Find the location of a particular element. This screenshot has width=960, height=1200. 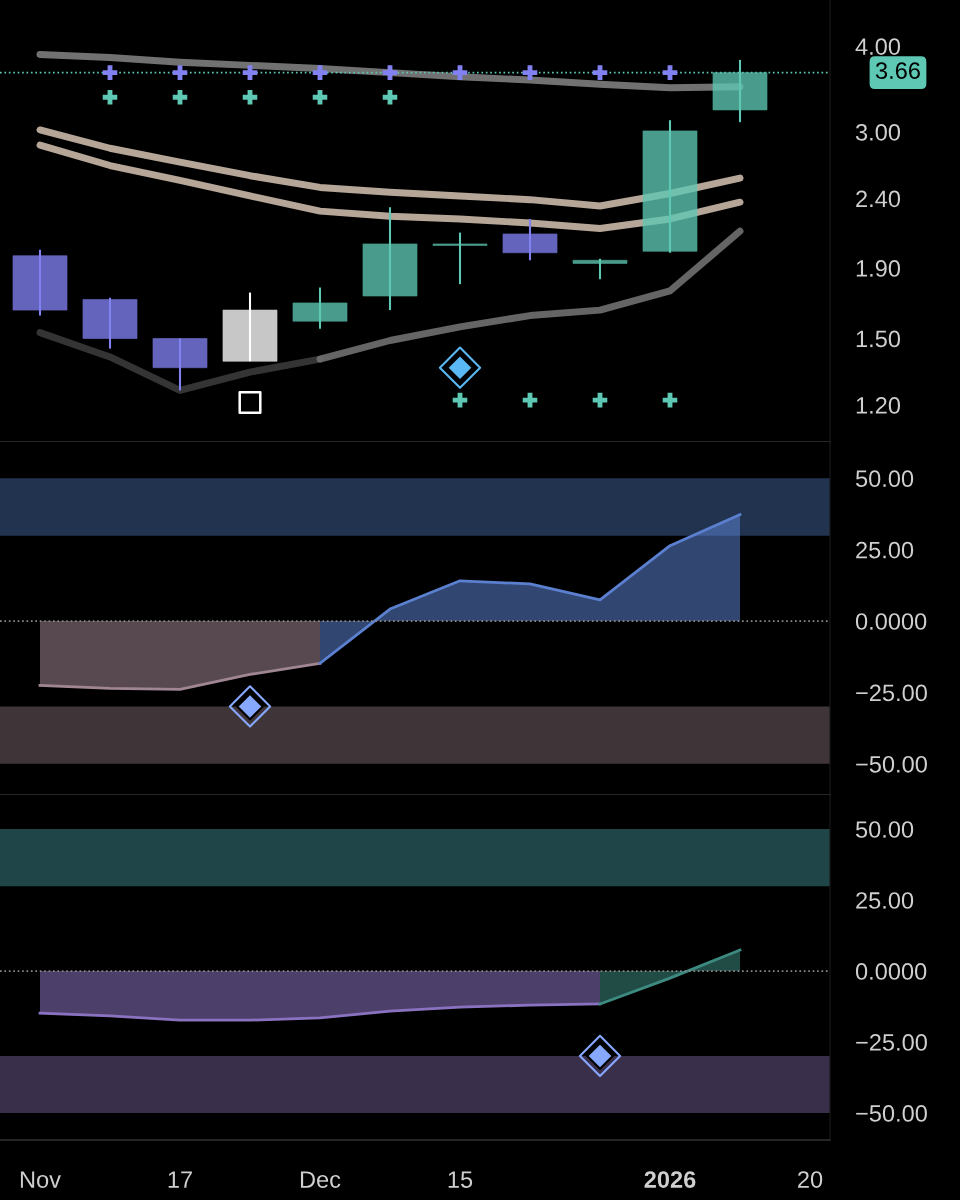

x-tick-label: 17 is located at coordinates (180, 1179).